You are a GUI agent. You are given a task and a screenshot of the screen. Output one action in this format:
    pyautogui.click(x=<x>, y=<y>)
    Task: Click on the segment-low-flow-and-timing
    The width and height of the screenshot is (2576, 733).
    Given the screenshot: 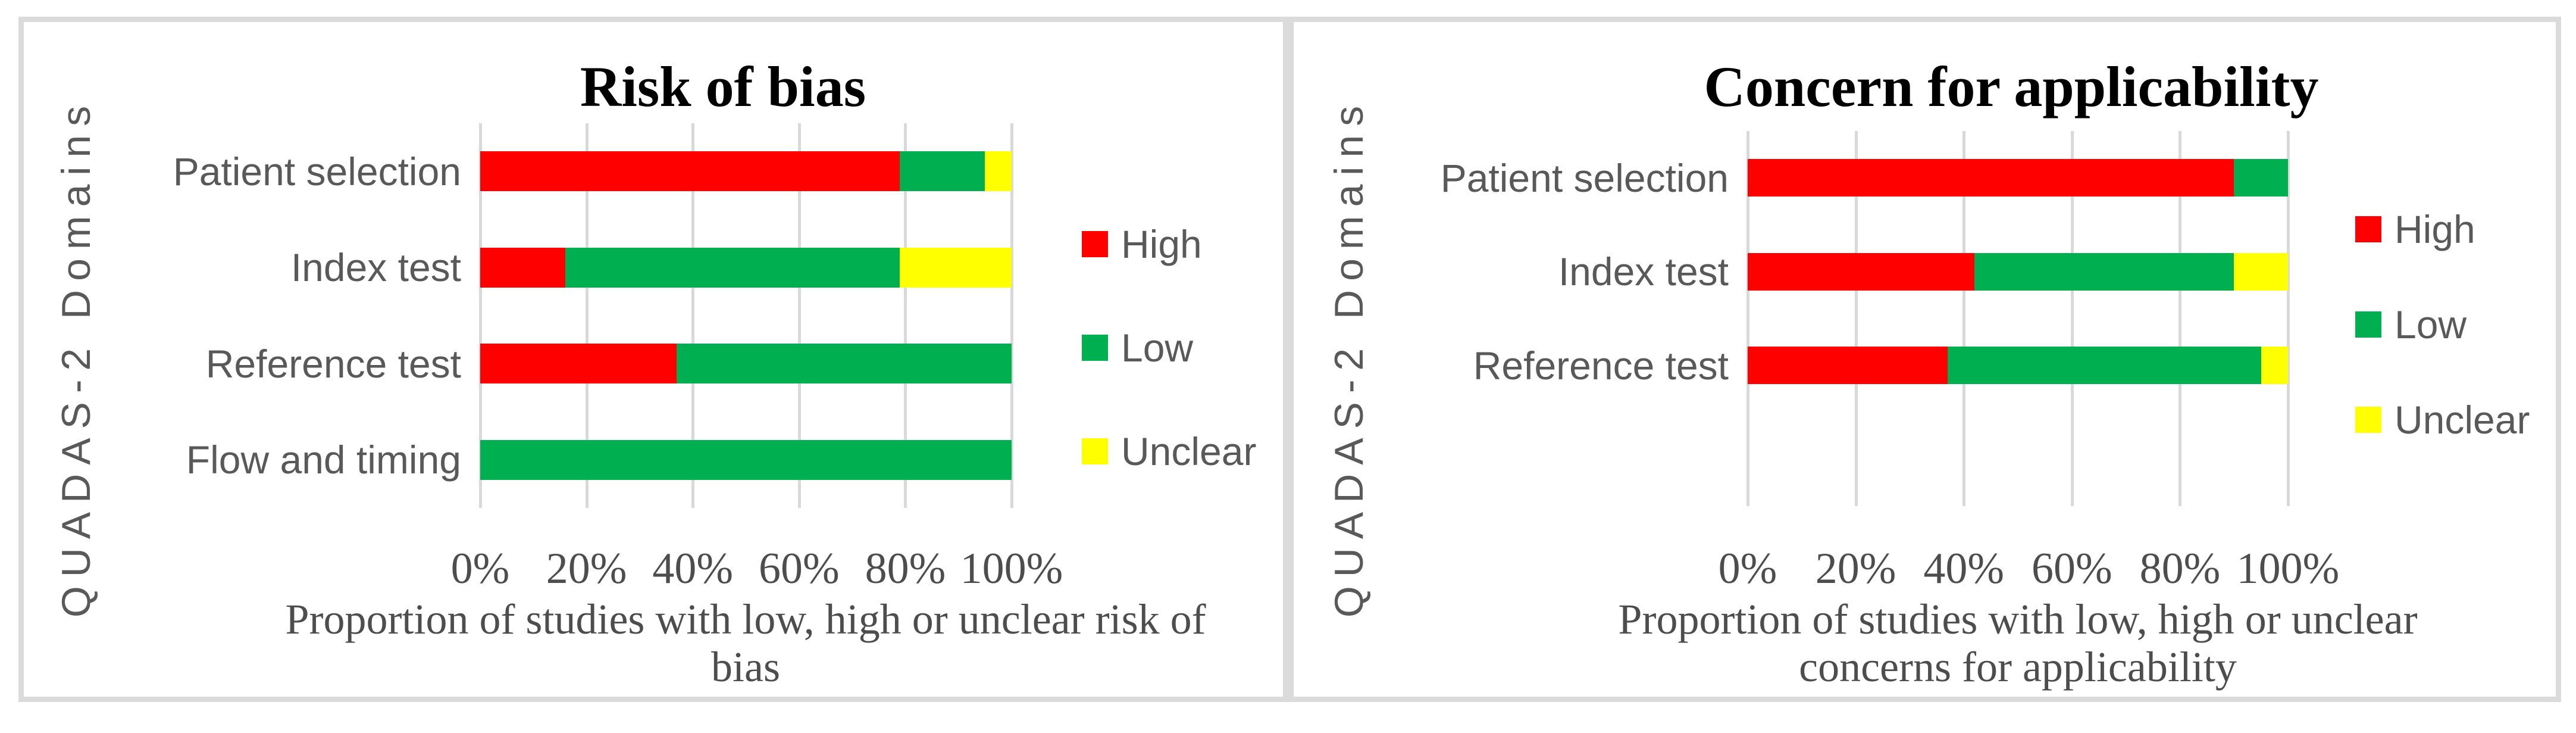 What is the action you would take?
    pyautogui.click(x=746, y=459)
    